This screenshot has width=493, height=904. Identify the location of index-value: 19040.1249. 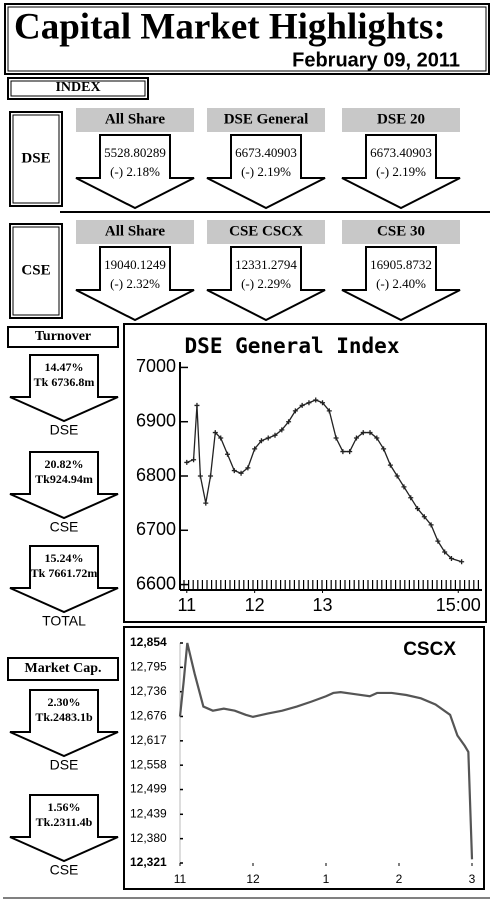
(135, 264).